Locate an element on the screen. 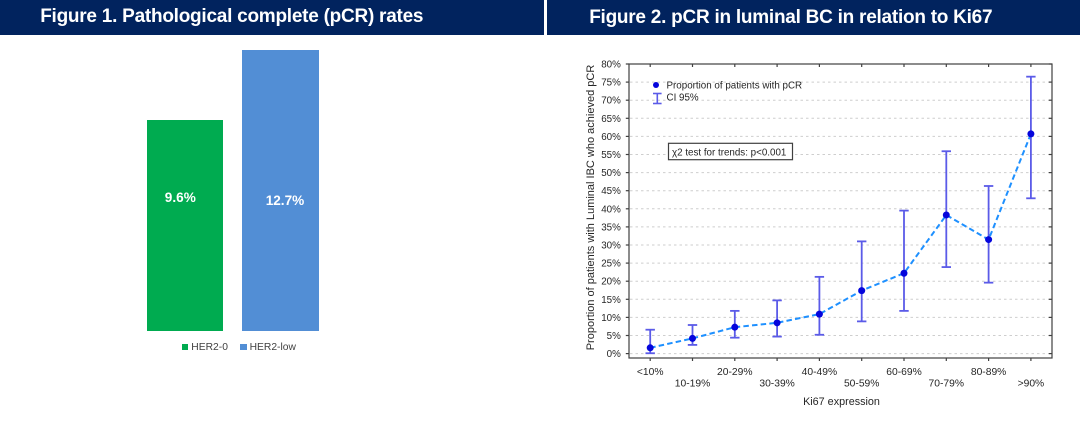  svg-text: 45% is located at coordinates (611, 191).